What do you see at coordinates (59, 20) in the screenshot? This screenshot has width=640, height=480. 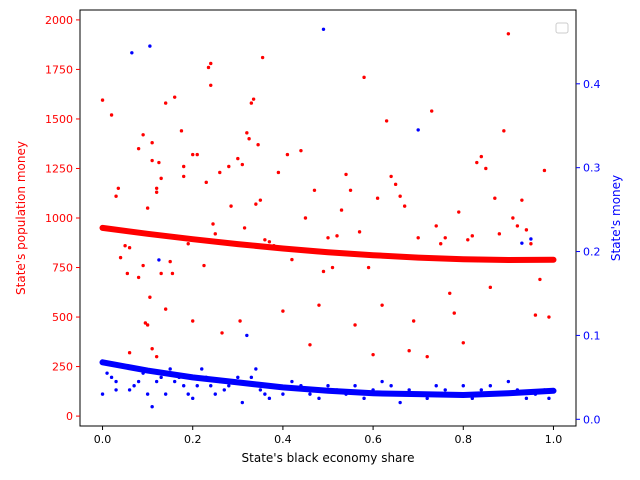 I see `left-tick-label: 2000` at bounding box center [59, 20].